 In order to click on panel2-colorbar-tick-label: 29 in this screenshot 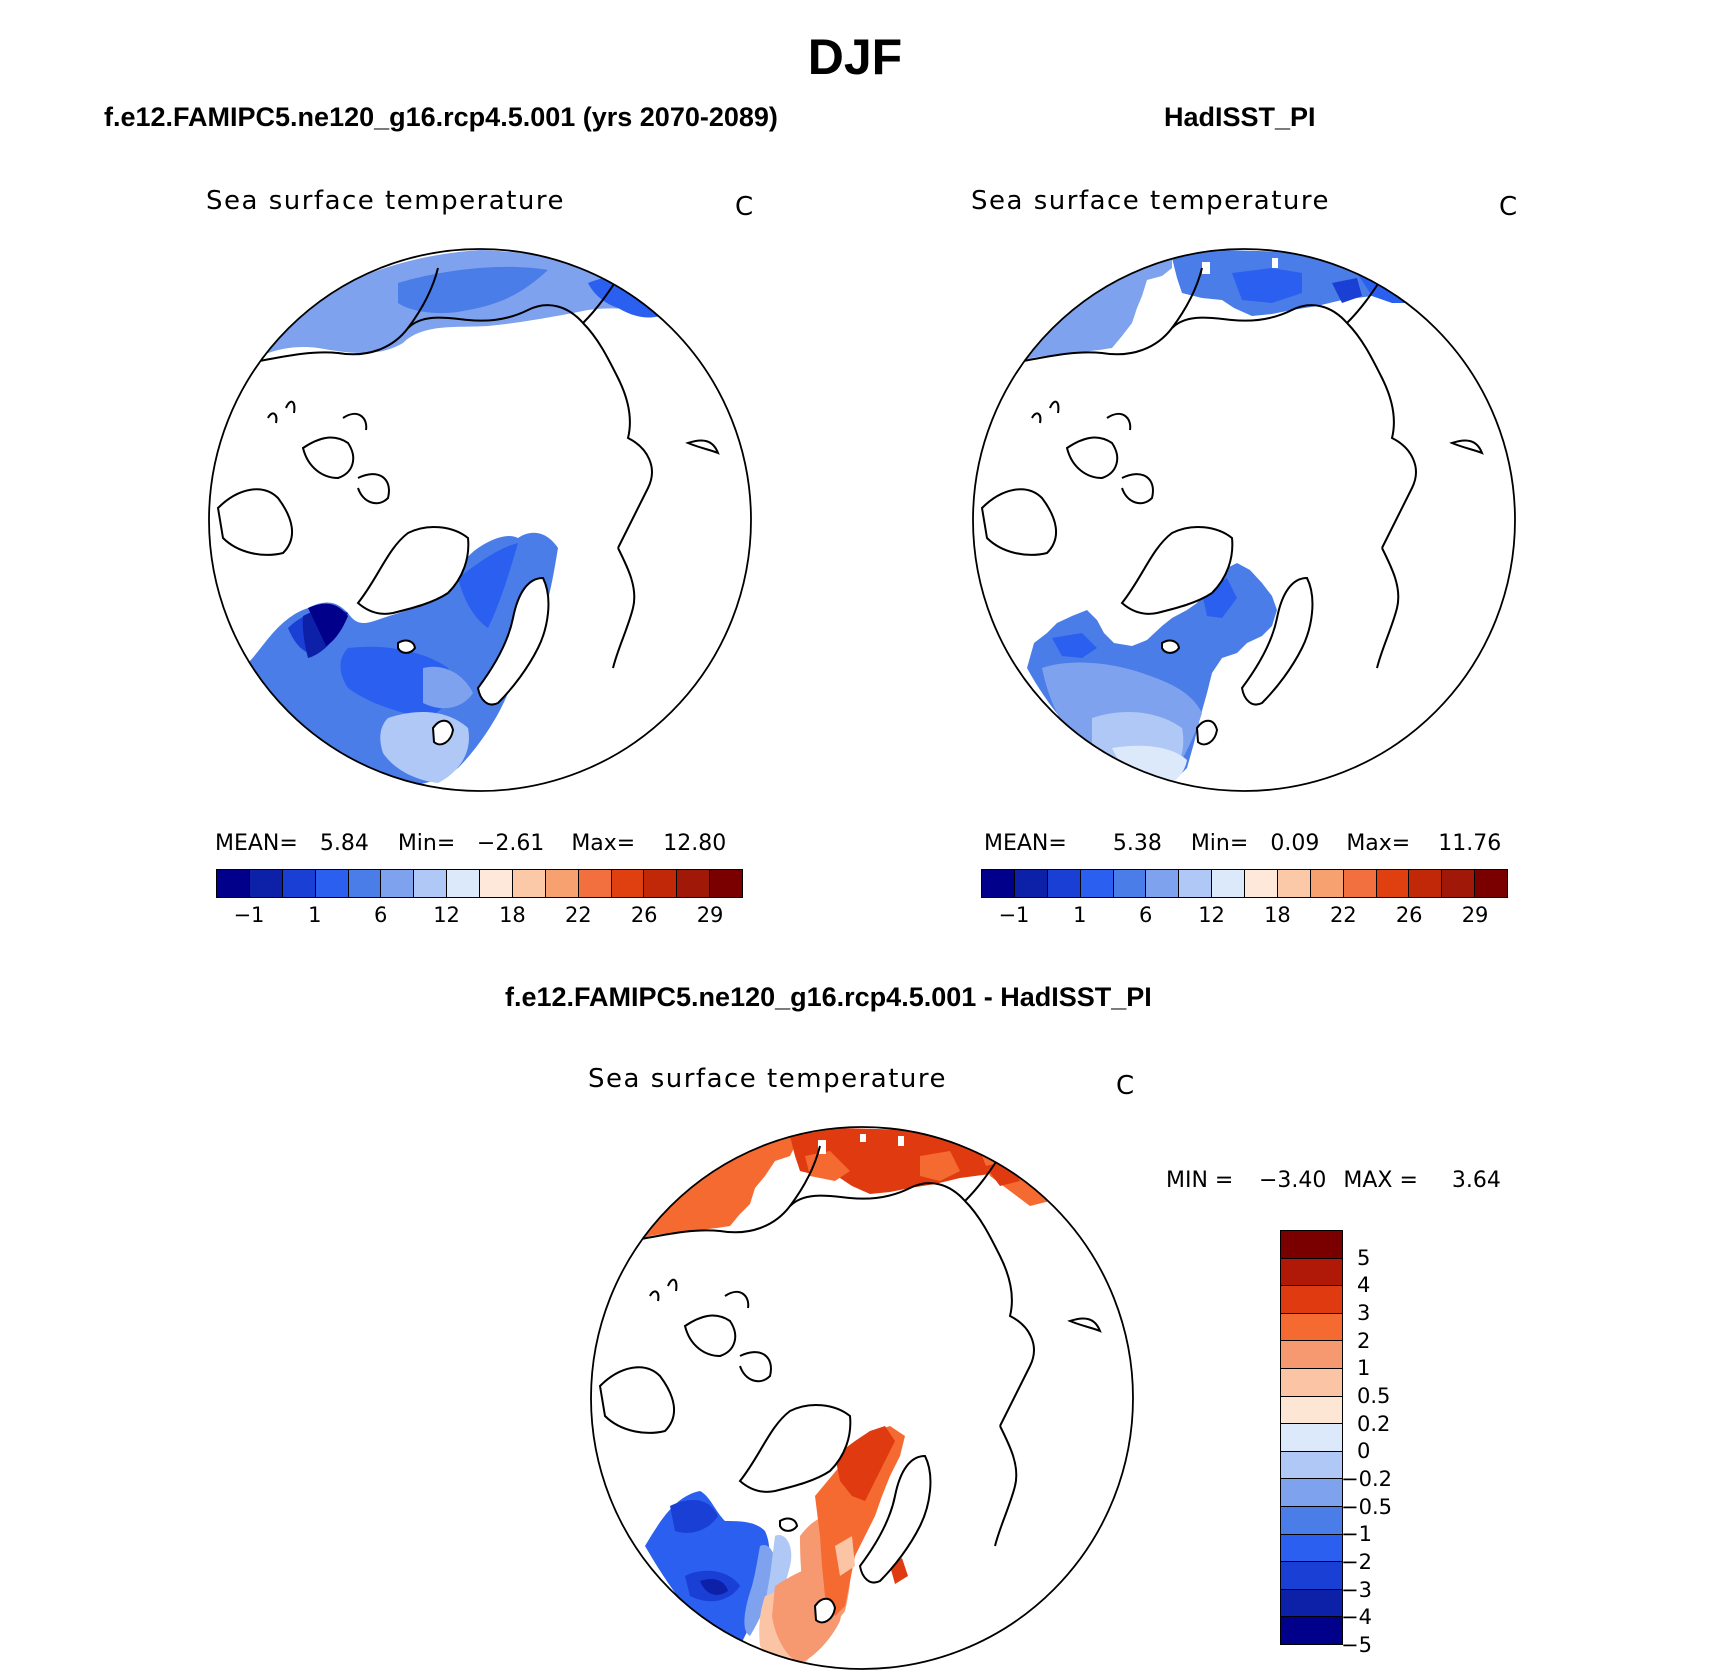, I will do `click(1475, 915)`.